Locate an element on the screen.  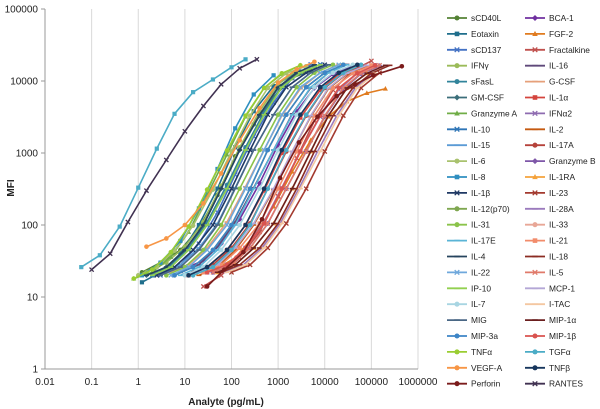
x-tick-label: 0.1 is located at coordinates (92, 382).